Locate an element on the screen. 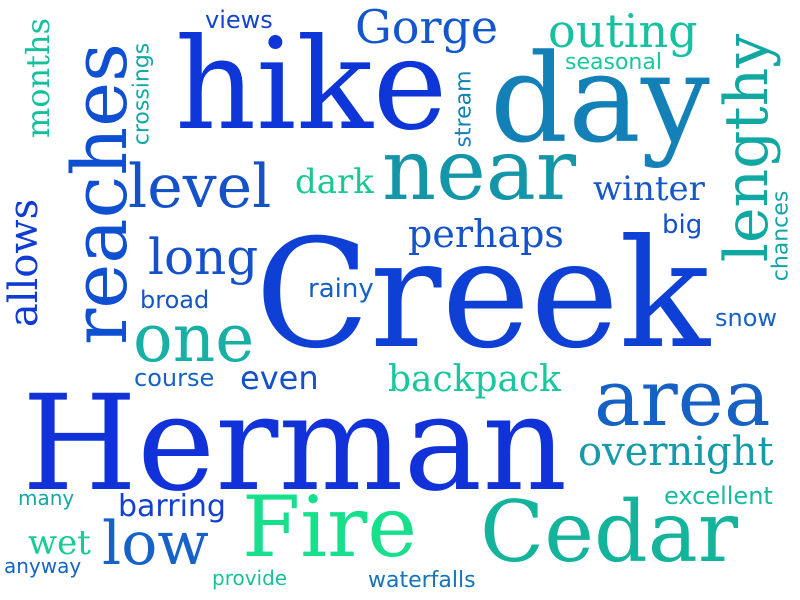 This screenshot has width=800, height=600. word-months: months is located at coordinates (38, 78).